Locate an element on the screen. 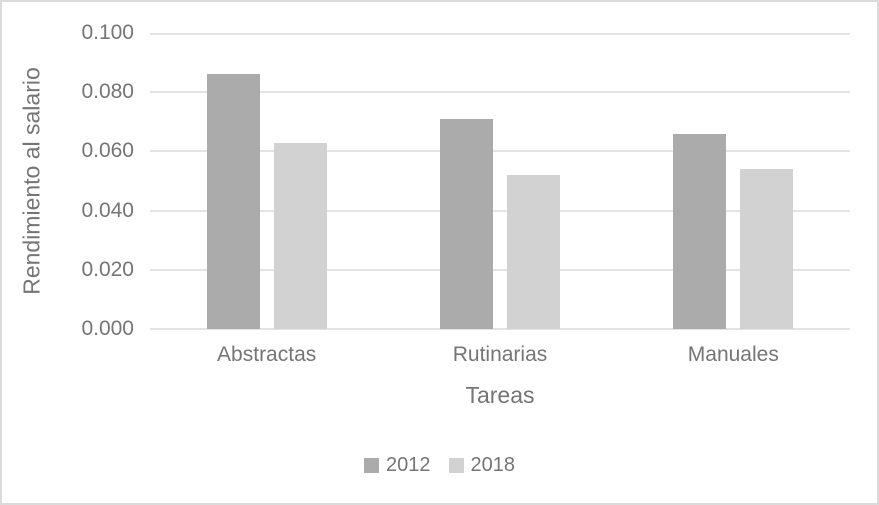  y-tick-label: 0.100 is located at coordinates (107, 32).